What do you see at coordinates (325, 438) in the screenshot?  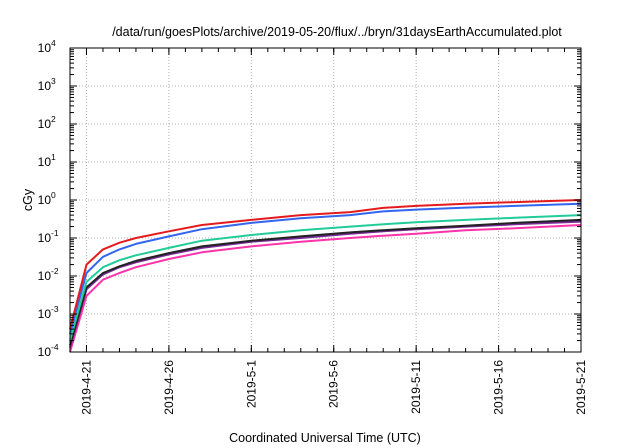 I see `x-axis-label: Coordinated Universal Time (UTC)` at bounding box center [325, 438].